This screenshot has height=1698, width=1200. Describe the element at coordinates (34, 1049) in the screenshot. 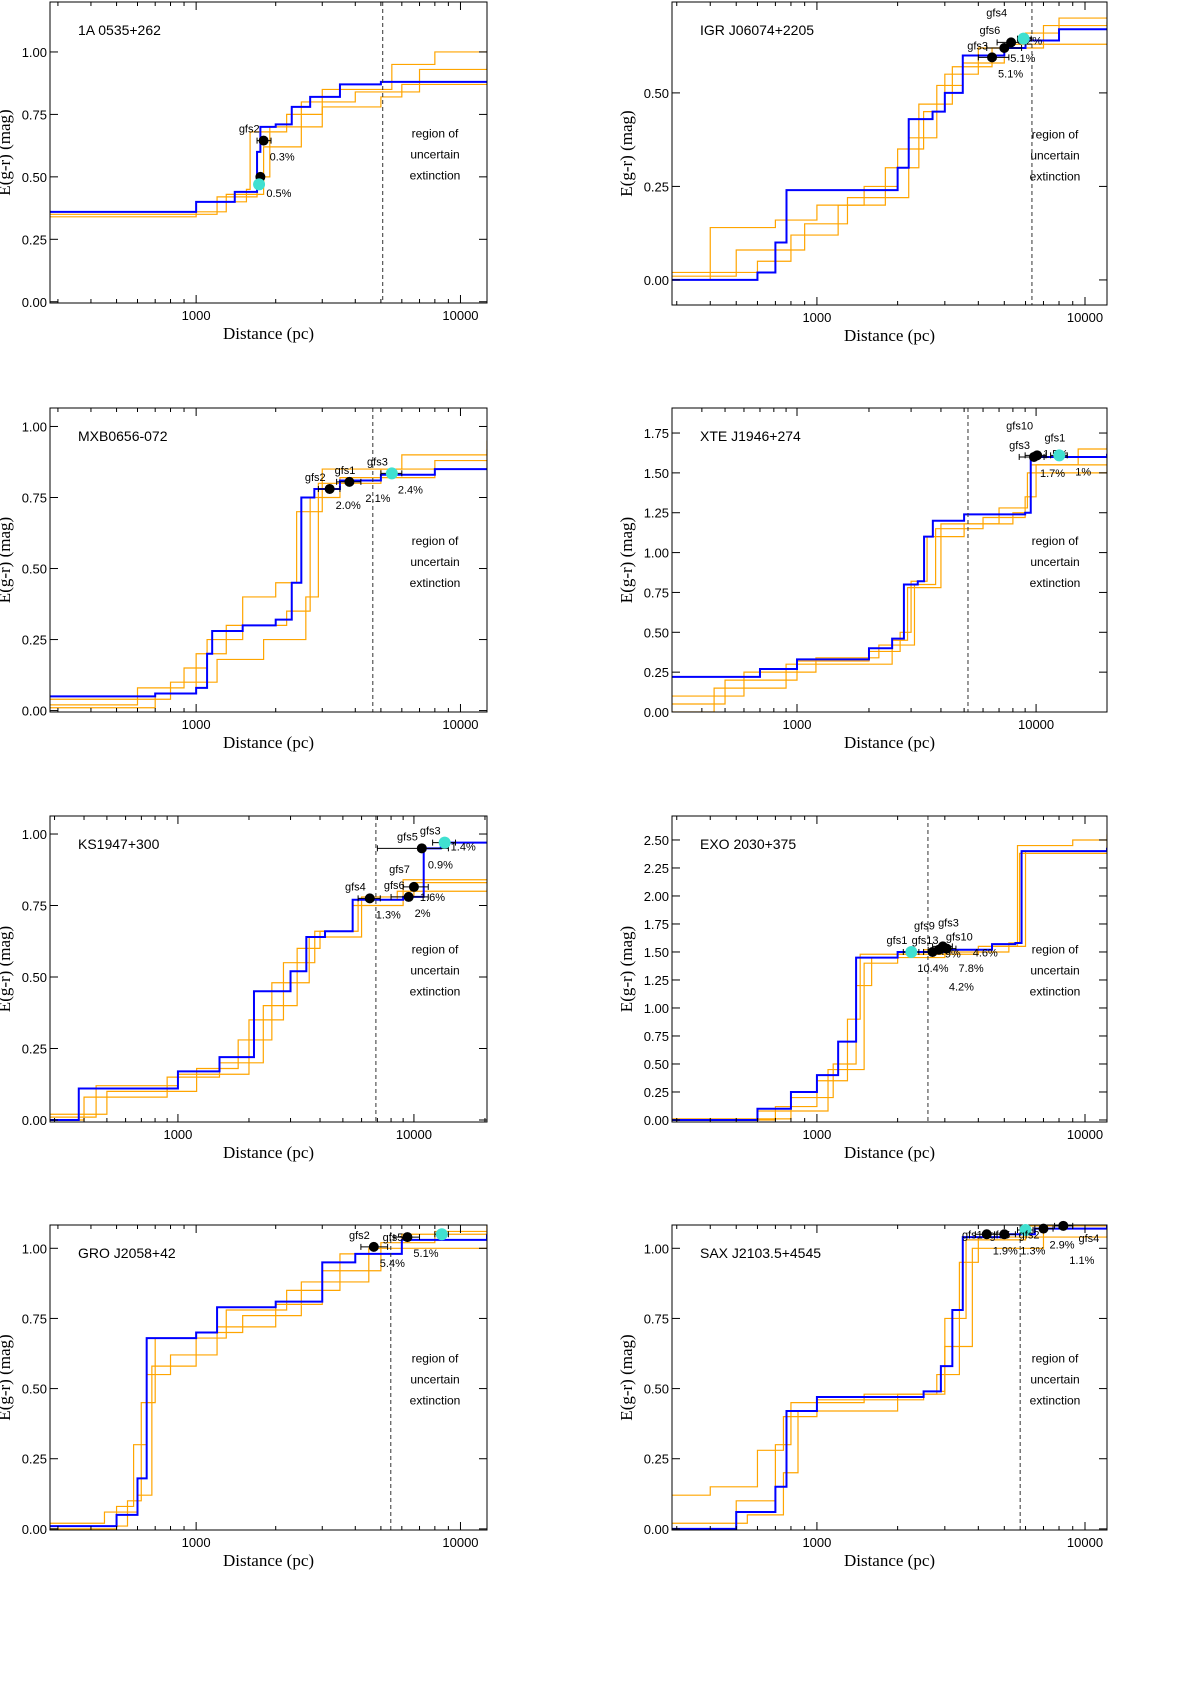

I see `y-tick-label: 0.25` at that location.